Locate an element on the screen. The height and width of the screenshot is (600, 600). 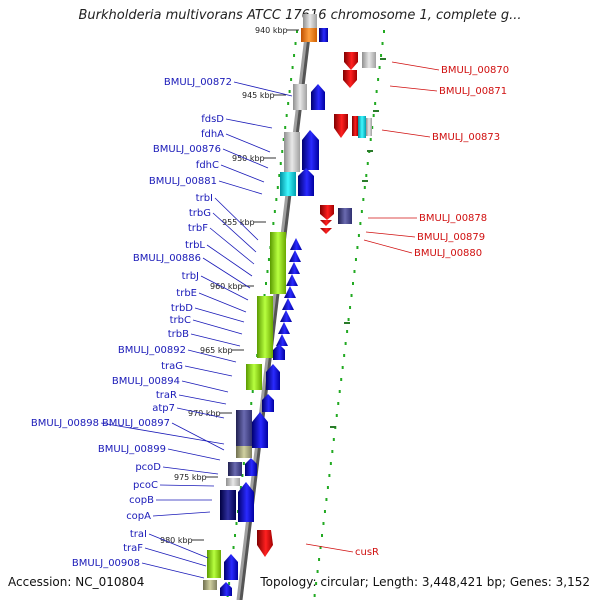
gene-label-right: BMULJ_00878 is located at coordinates (453, 218).